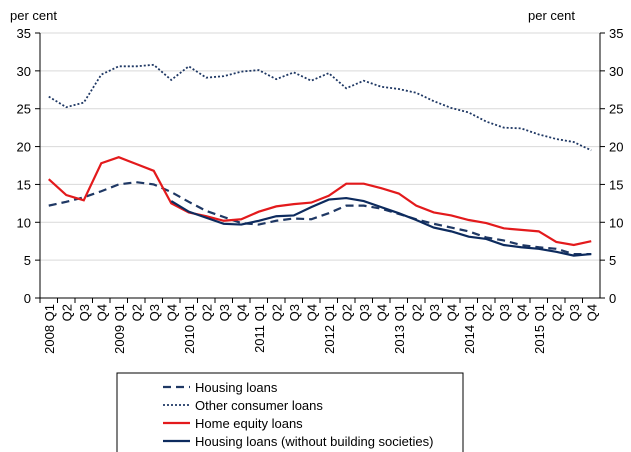 The height and width of the screenshot is (452, 631). I want to click on y2-tick-label: 0, so click(612, 298).